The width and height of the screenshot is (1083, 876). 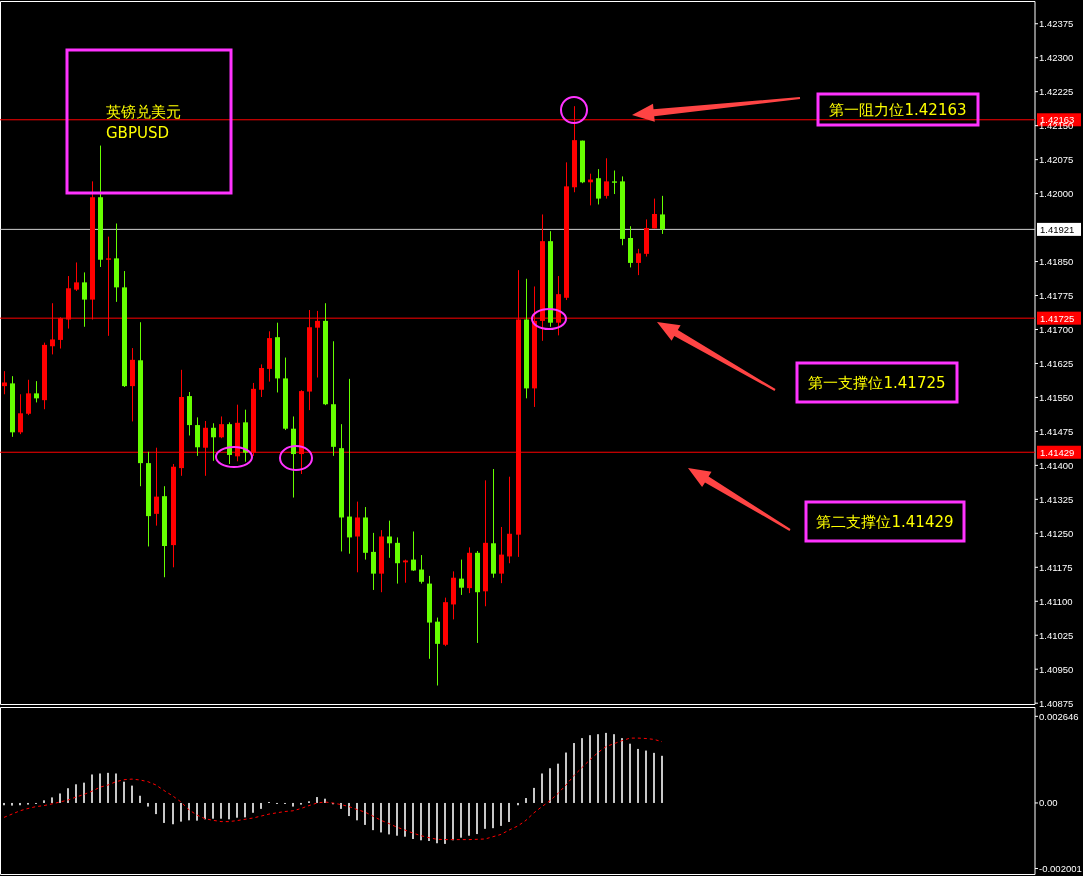 What do you see at coordinates (1056, 601) in the screenshot?
I see `y-tick-label: 1.41100` at bounding box center [1056, 601].